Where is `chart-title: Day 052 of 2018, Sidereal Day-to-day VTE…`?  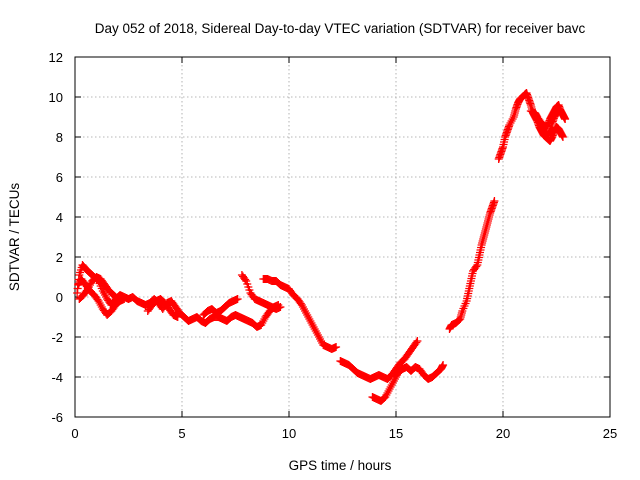
chart-title: Day 052 of 2018, Sidereal Day-to-day VTE… is located at coordinates (340, 28).